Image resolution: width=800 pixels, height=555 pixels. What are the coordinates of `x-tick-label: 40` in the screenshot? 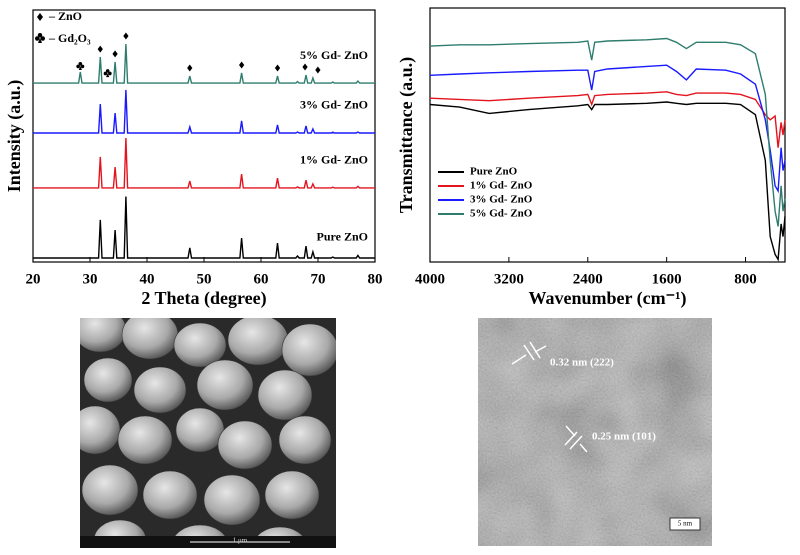 It's located at (147, 279).